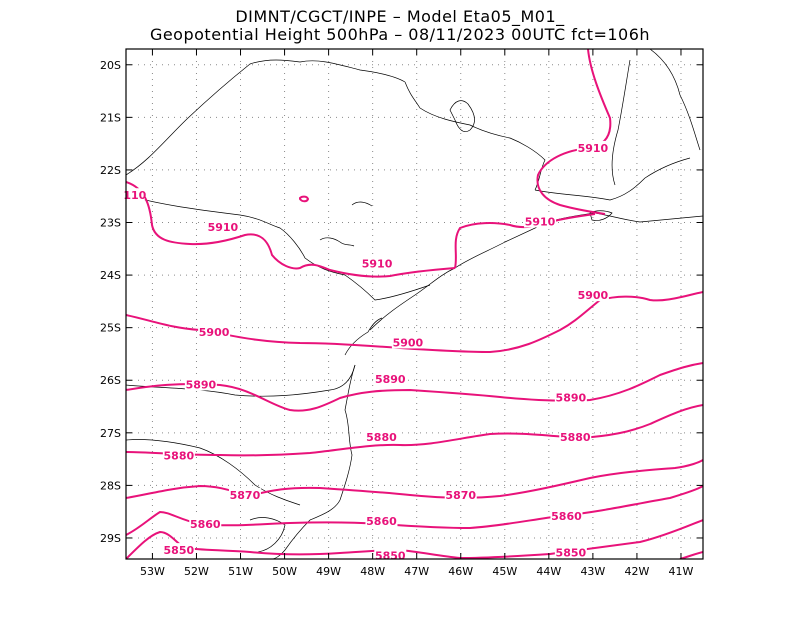  Describe the element at coordinates (332, 442) in the screenshot. I see `sc-coast` at that location.